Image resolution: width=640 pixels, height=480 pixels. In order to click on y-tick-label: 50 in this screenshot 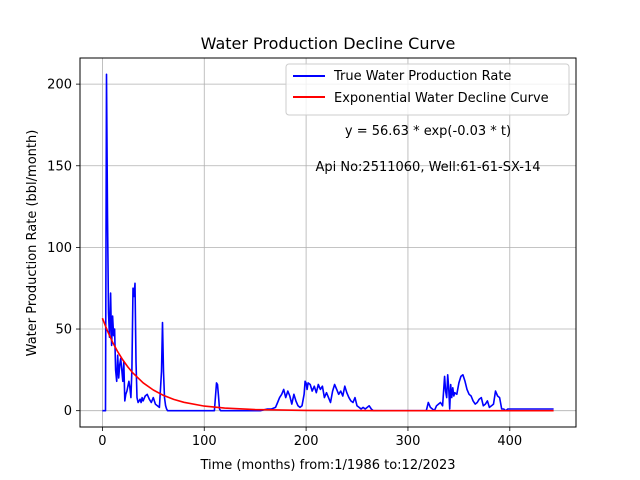, I will do `click(63, 330)`.